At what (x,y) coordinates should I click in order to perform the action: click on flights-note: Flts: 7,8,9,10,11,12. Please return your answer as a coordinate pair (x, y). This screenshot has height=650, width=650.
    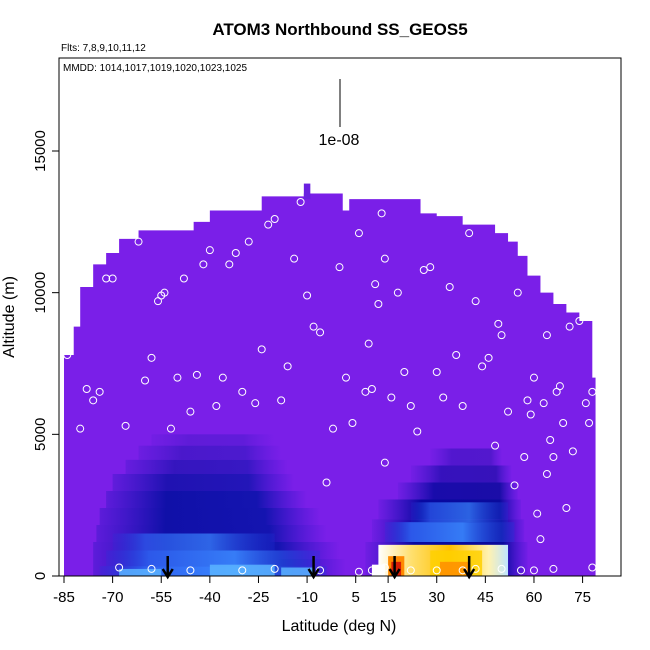
    Looking at the image, I should click on (103, 48).